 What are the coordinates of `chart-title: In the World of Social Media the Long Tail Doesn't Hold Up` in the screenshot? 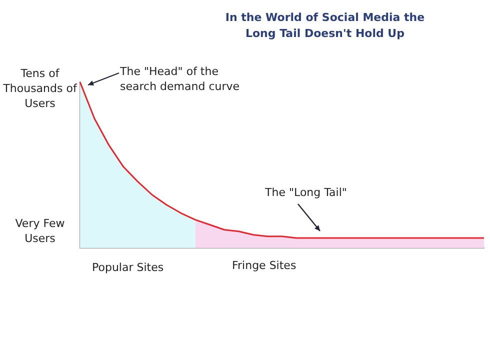 It's located at (325, 26).